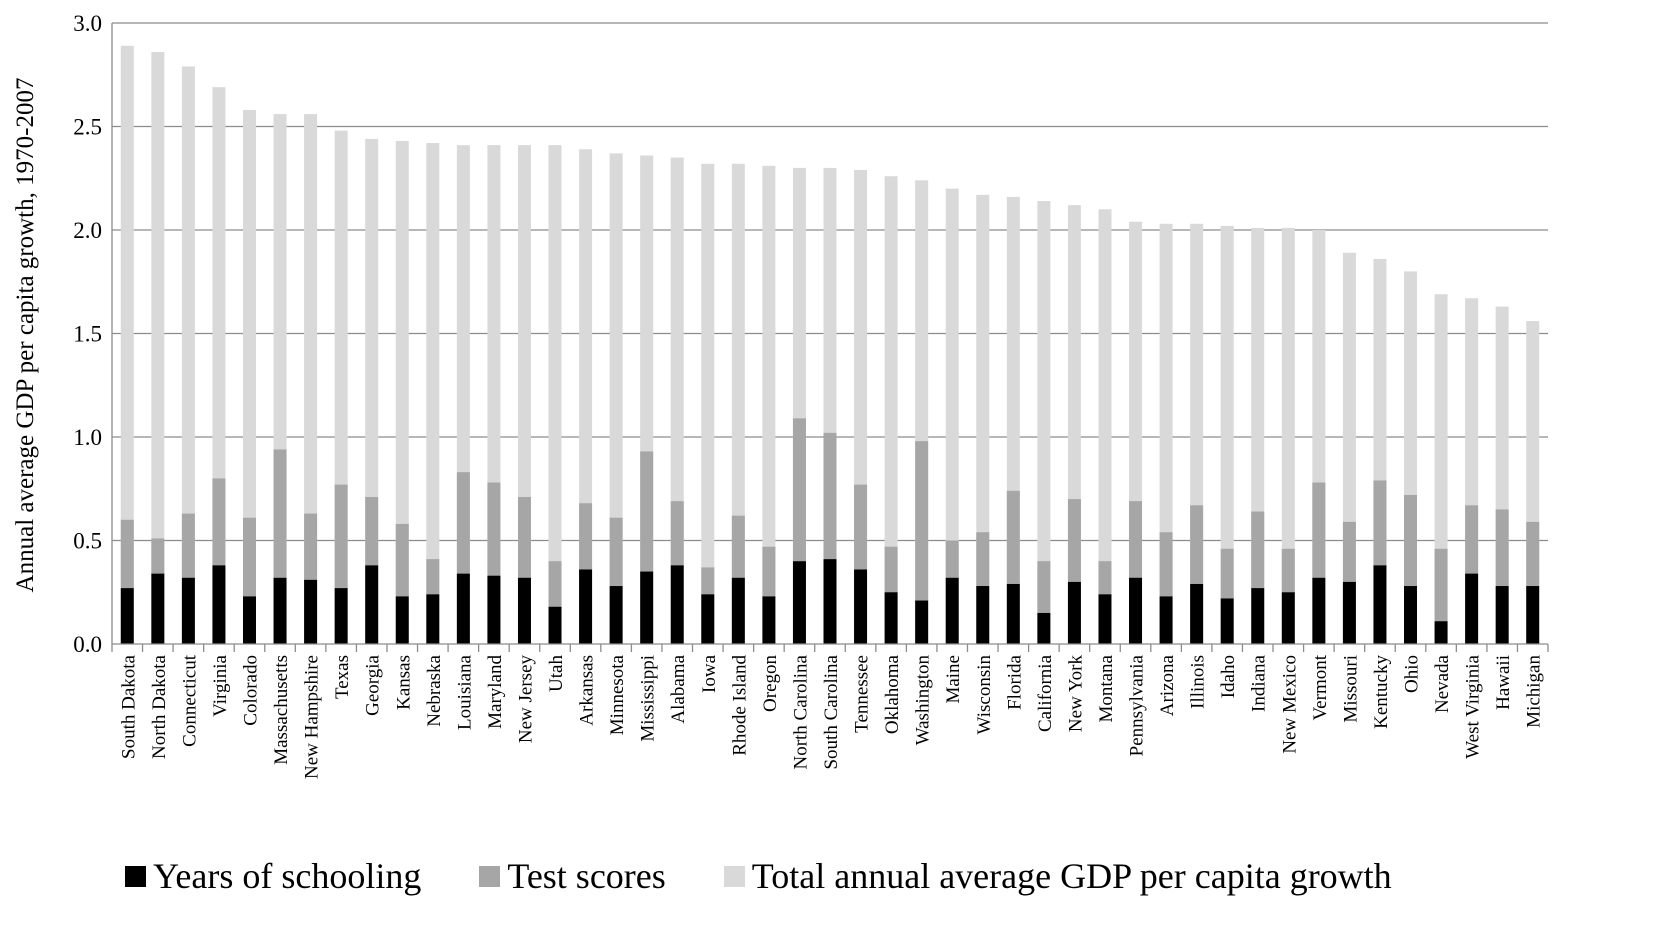  What do you see at coordinates (1381, 692) in the screenshot?
I see `x-tick-label: Kentucky` at bounding box center [1381, 692].